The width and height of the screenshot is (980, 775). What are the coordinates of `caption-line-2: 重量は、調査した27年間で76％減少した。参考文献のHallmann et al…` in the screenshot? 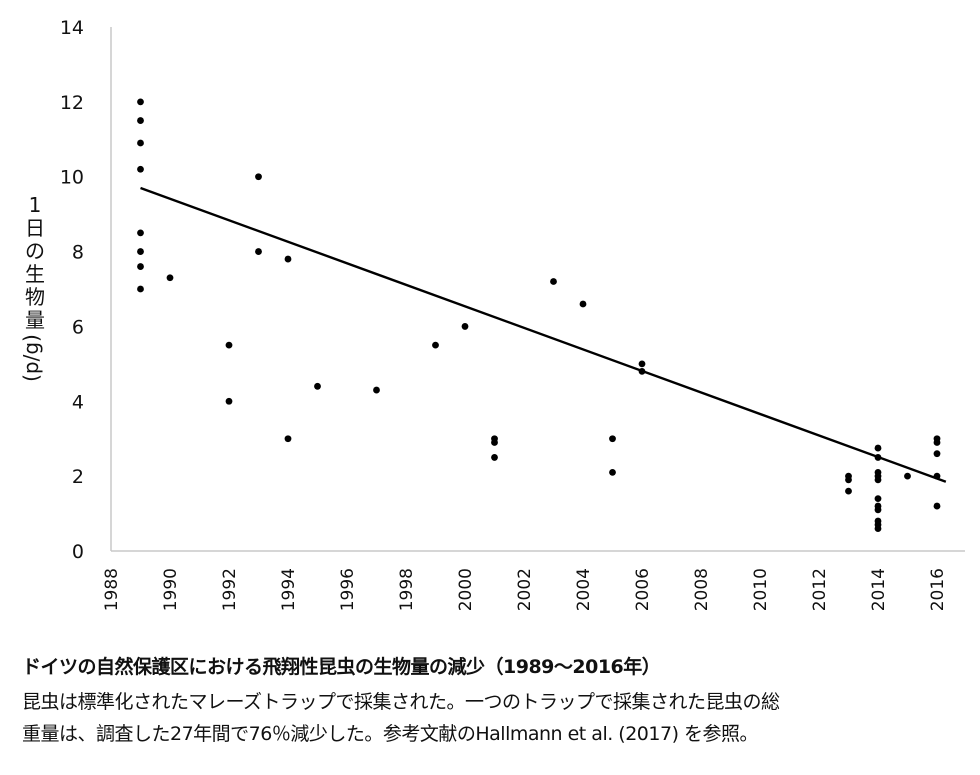 It's located at (390, 734).